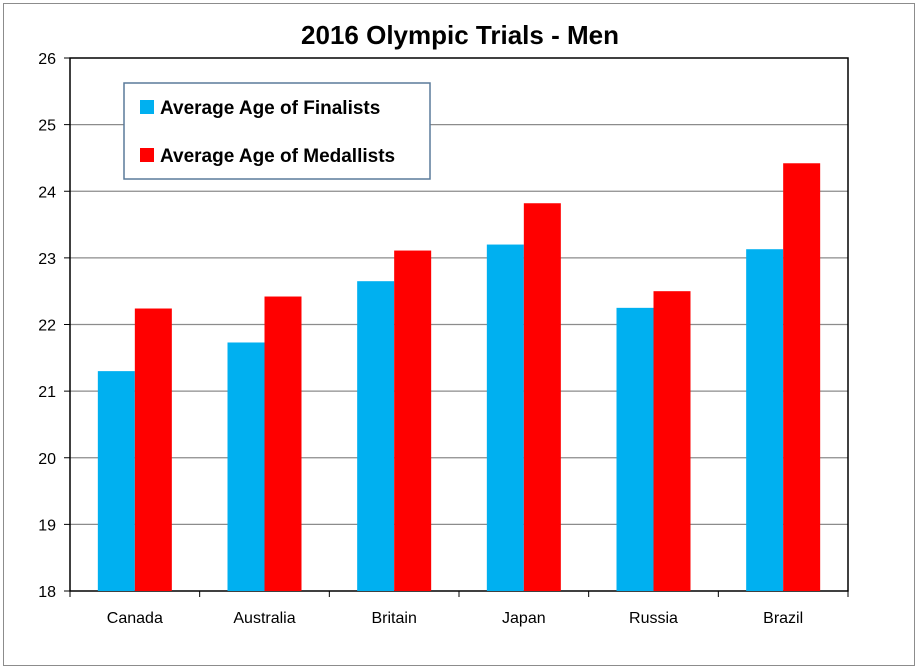  What do you see at coordinates (264, 618) in the screenshot?
I see `x-tick-label: Australia` at bounding box center [264, 618].